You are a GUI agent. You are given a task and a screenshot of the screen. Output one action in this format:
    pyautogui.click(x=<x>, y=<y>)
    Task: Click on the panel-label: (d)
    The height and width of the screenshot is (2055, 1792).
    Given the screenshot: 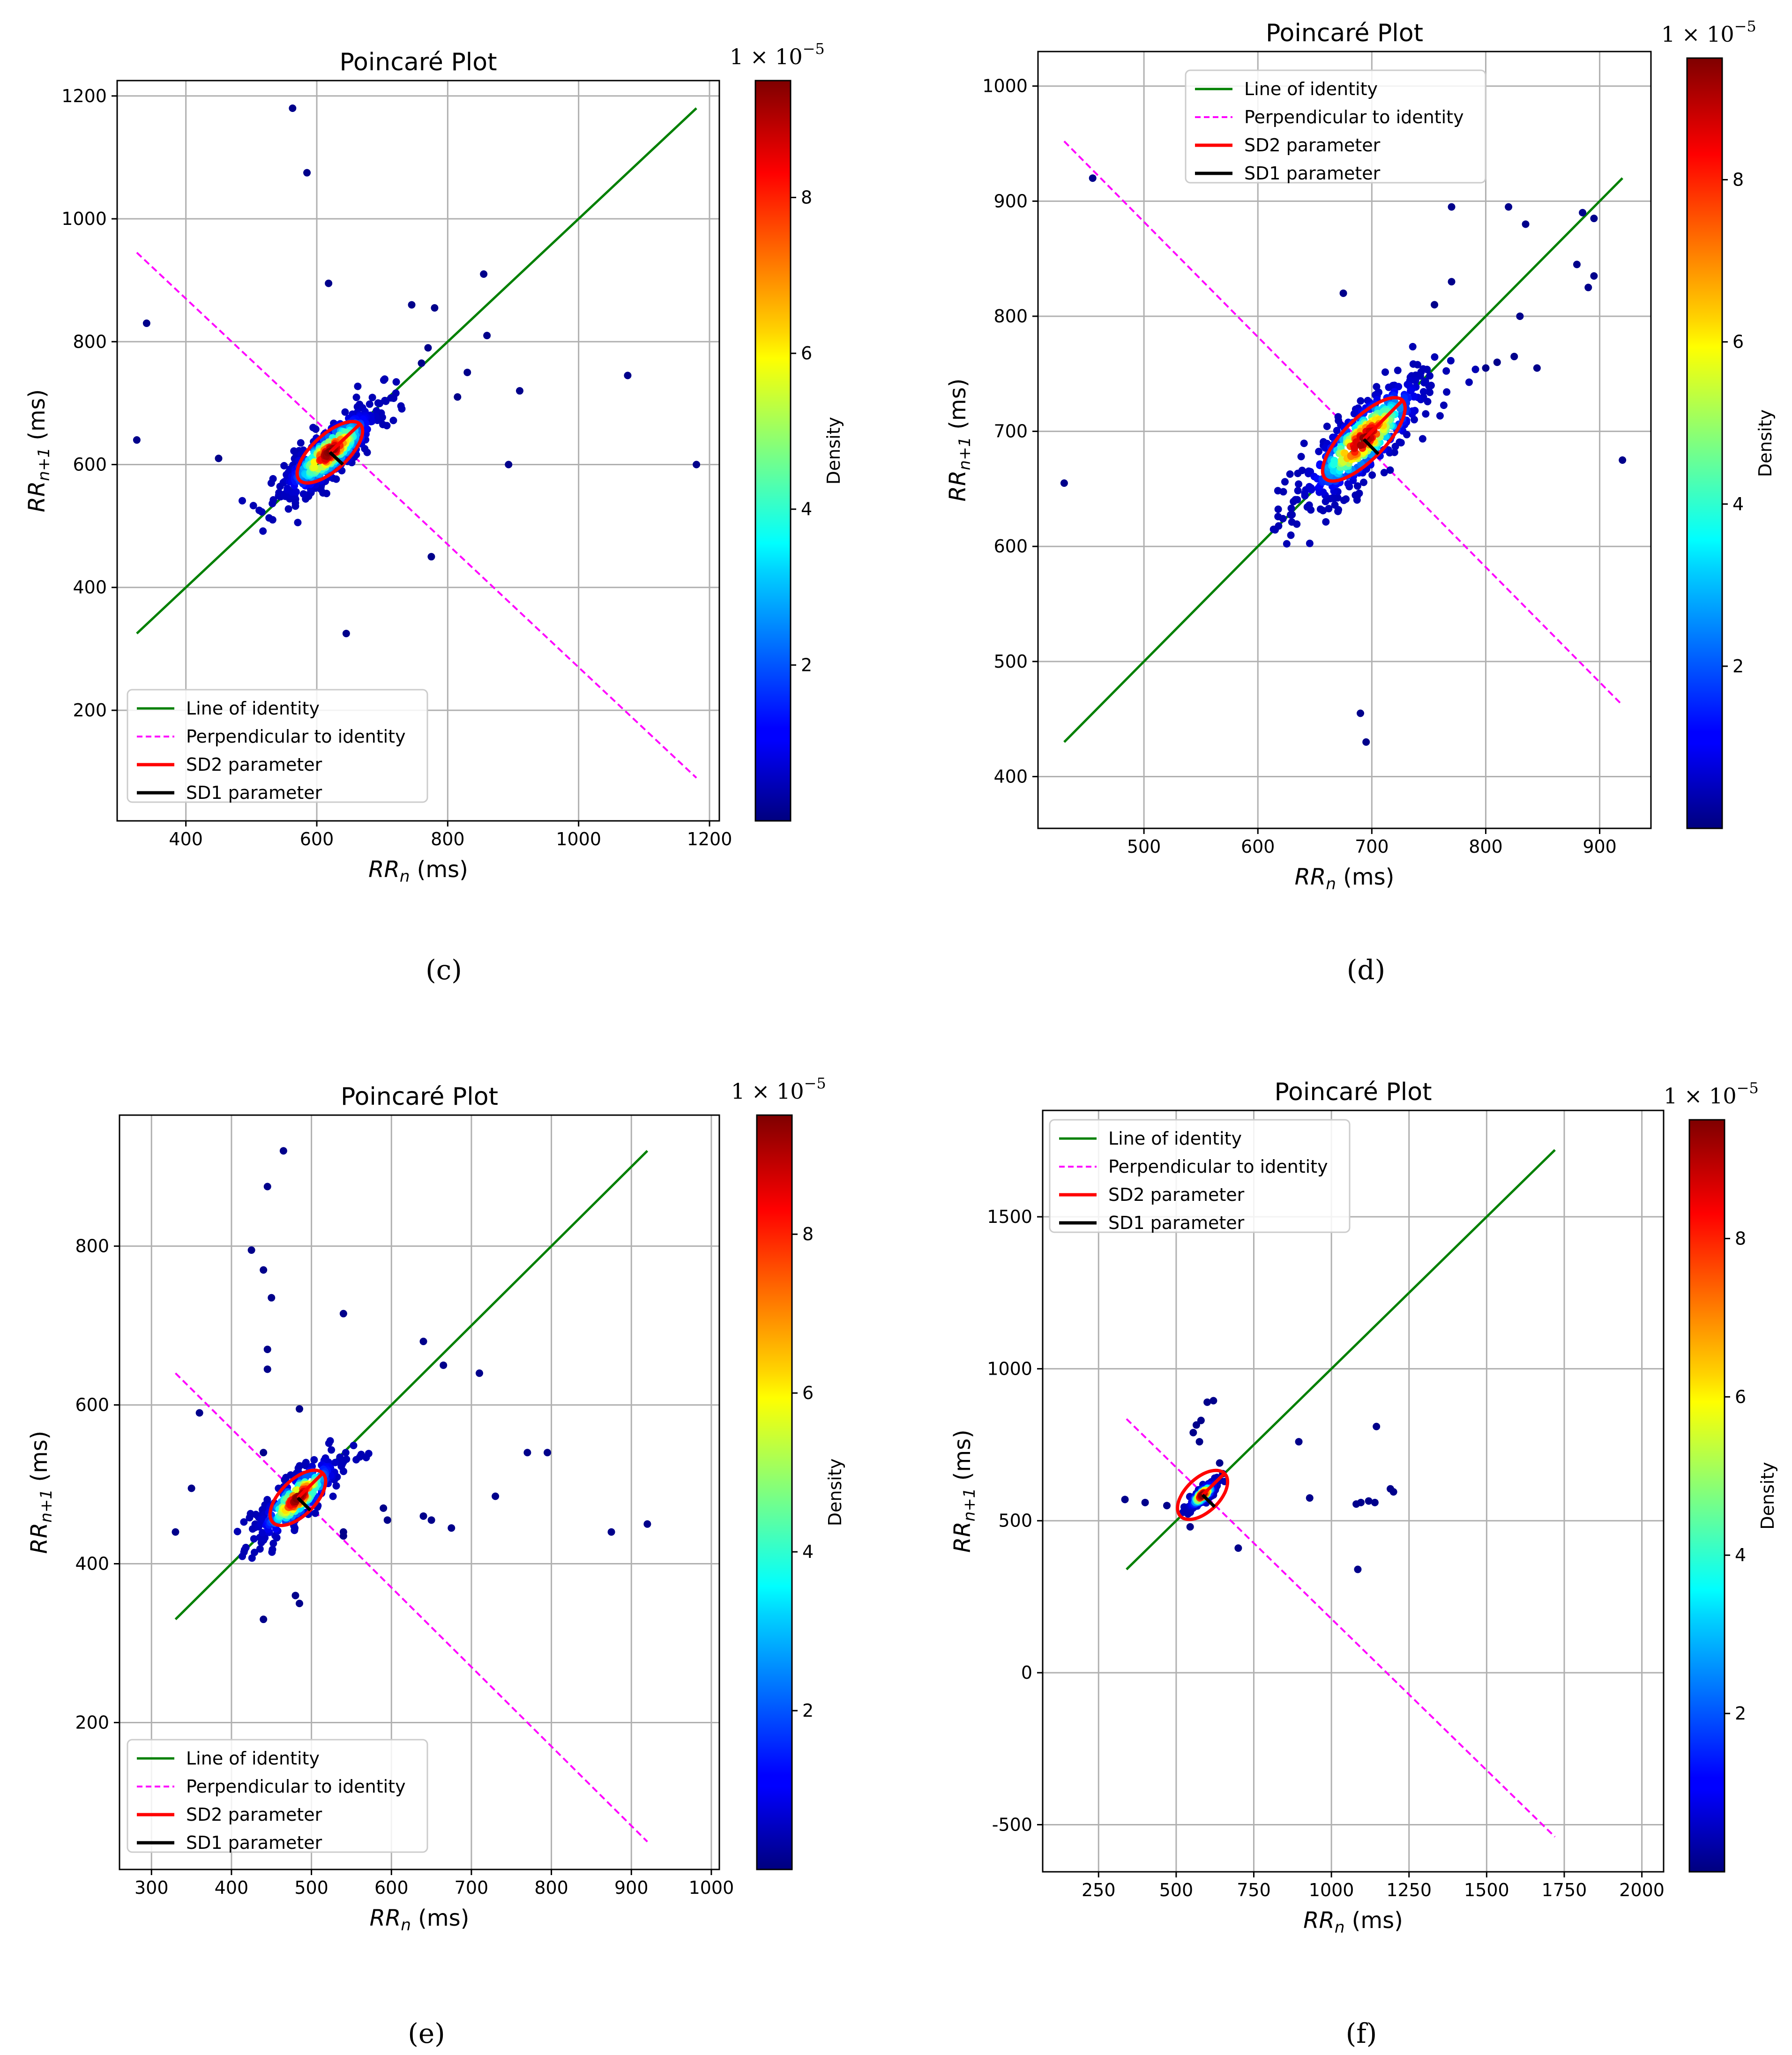 What is the action you would take?
    pyautogui.click(x=1366, y=970)
    